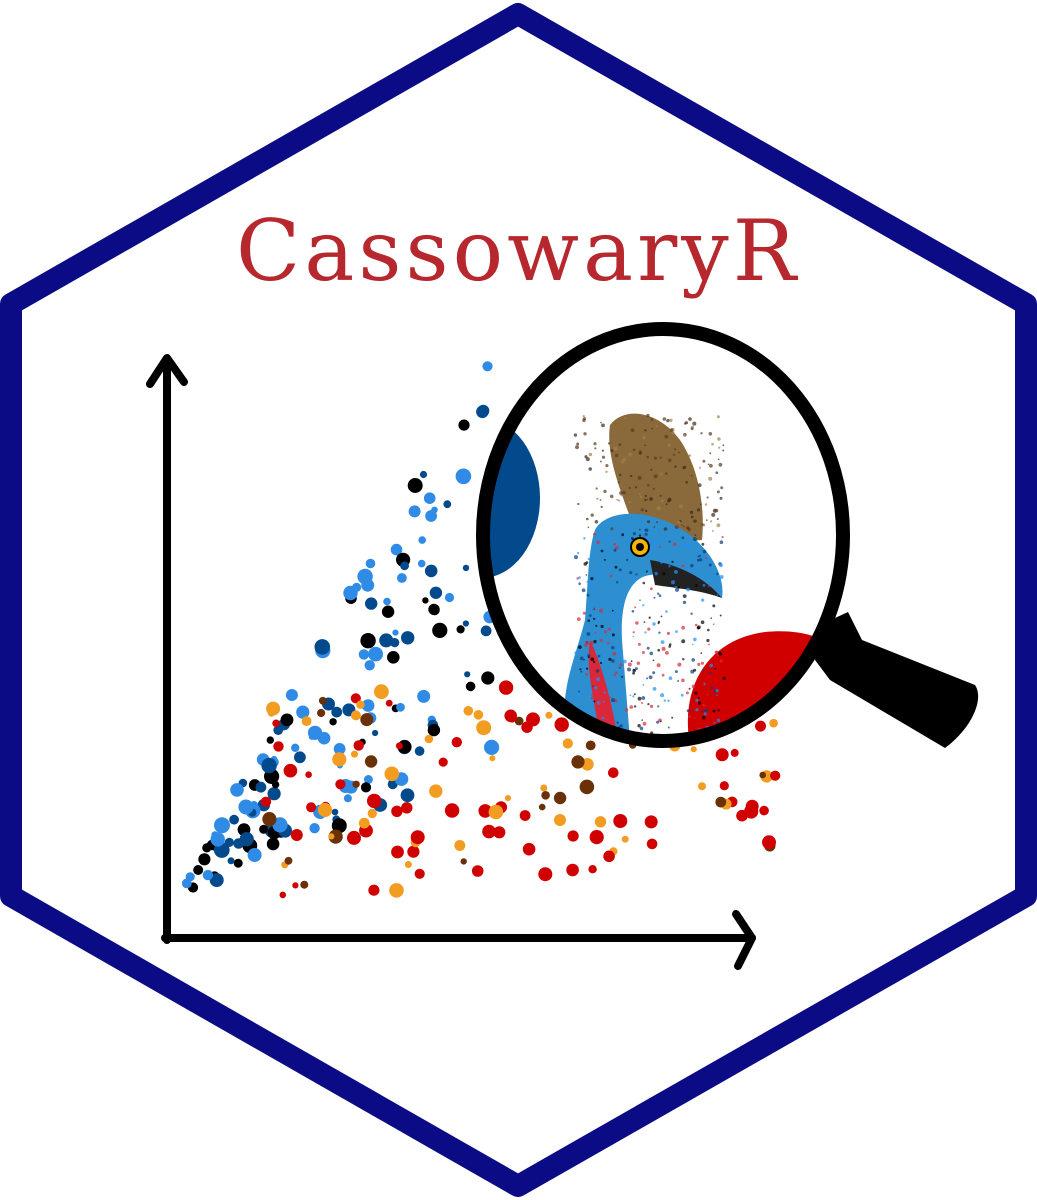  Describe the element at coordinates (518, 251) in the screenshot. I see `logo-title: CassowaryR` at that location.